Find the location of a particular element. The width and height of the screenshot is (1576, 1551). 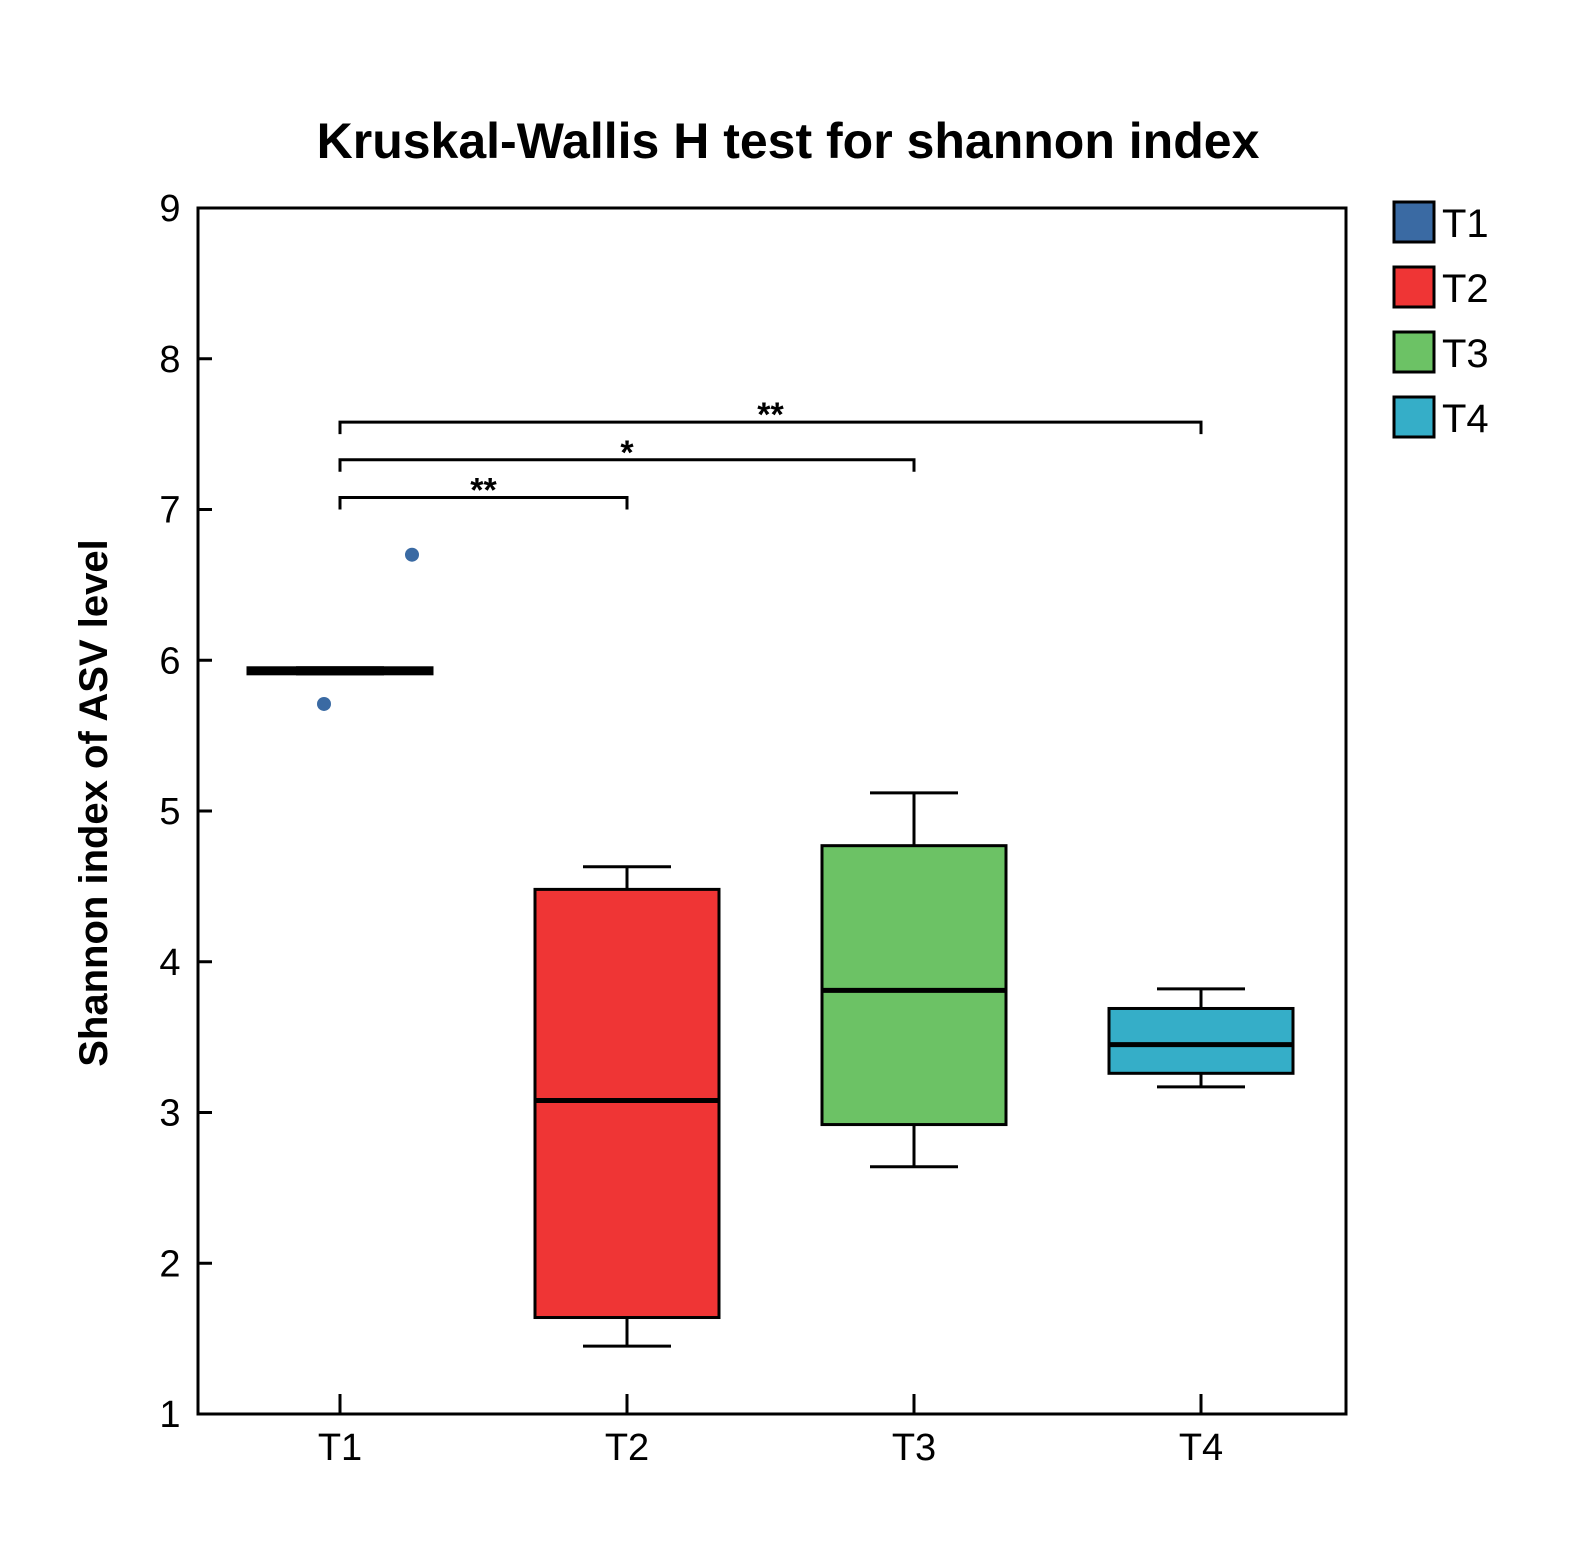

significance-brackets: ***** is located at coordinates (770, 453).